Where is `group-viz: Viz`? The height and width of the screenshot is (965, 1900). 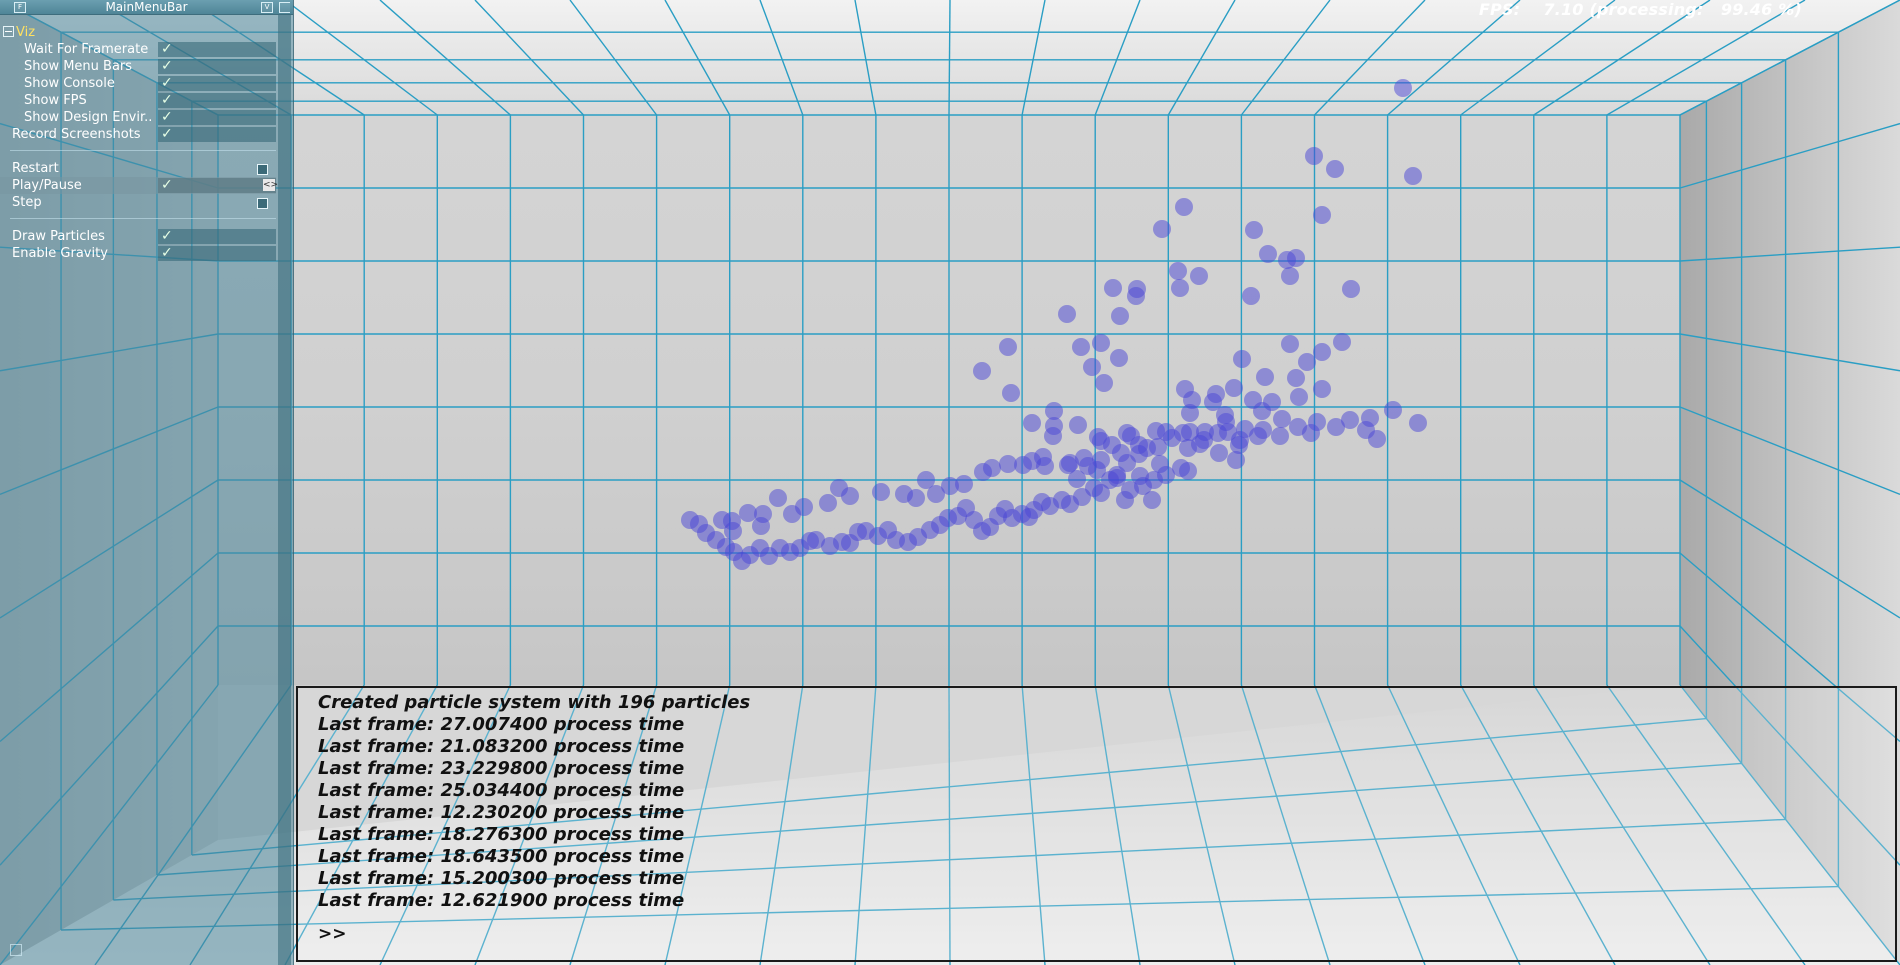
group-viz: Viz is located at coordinates (17, 33).